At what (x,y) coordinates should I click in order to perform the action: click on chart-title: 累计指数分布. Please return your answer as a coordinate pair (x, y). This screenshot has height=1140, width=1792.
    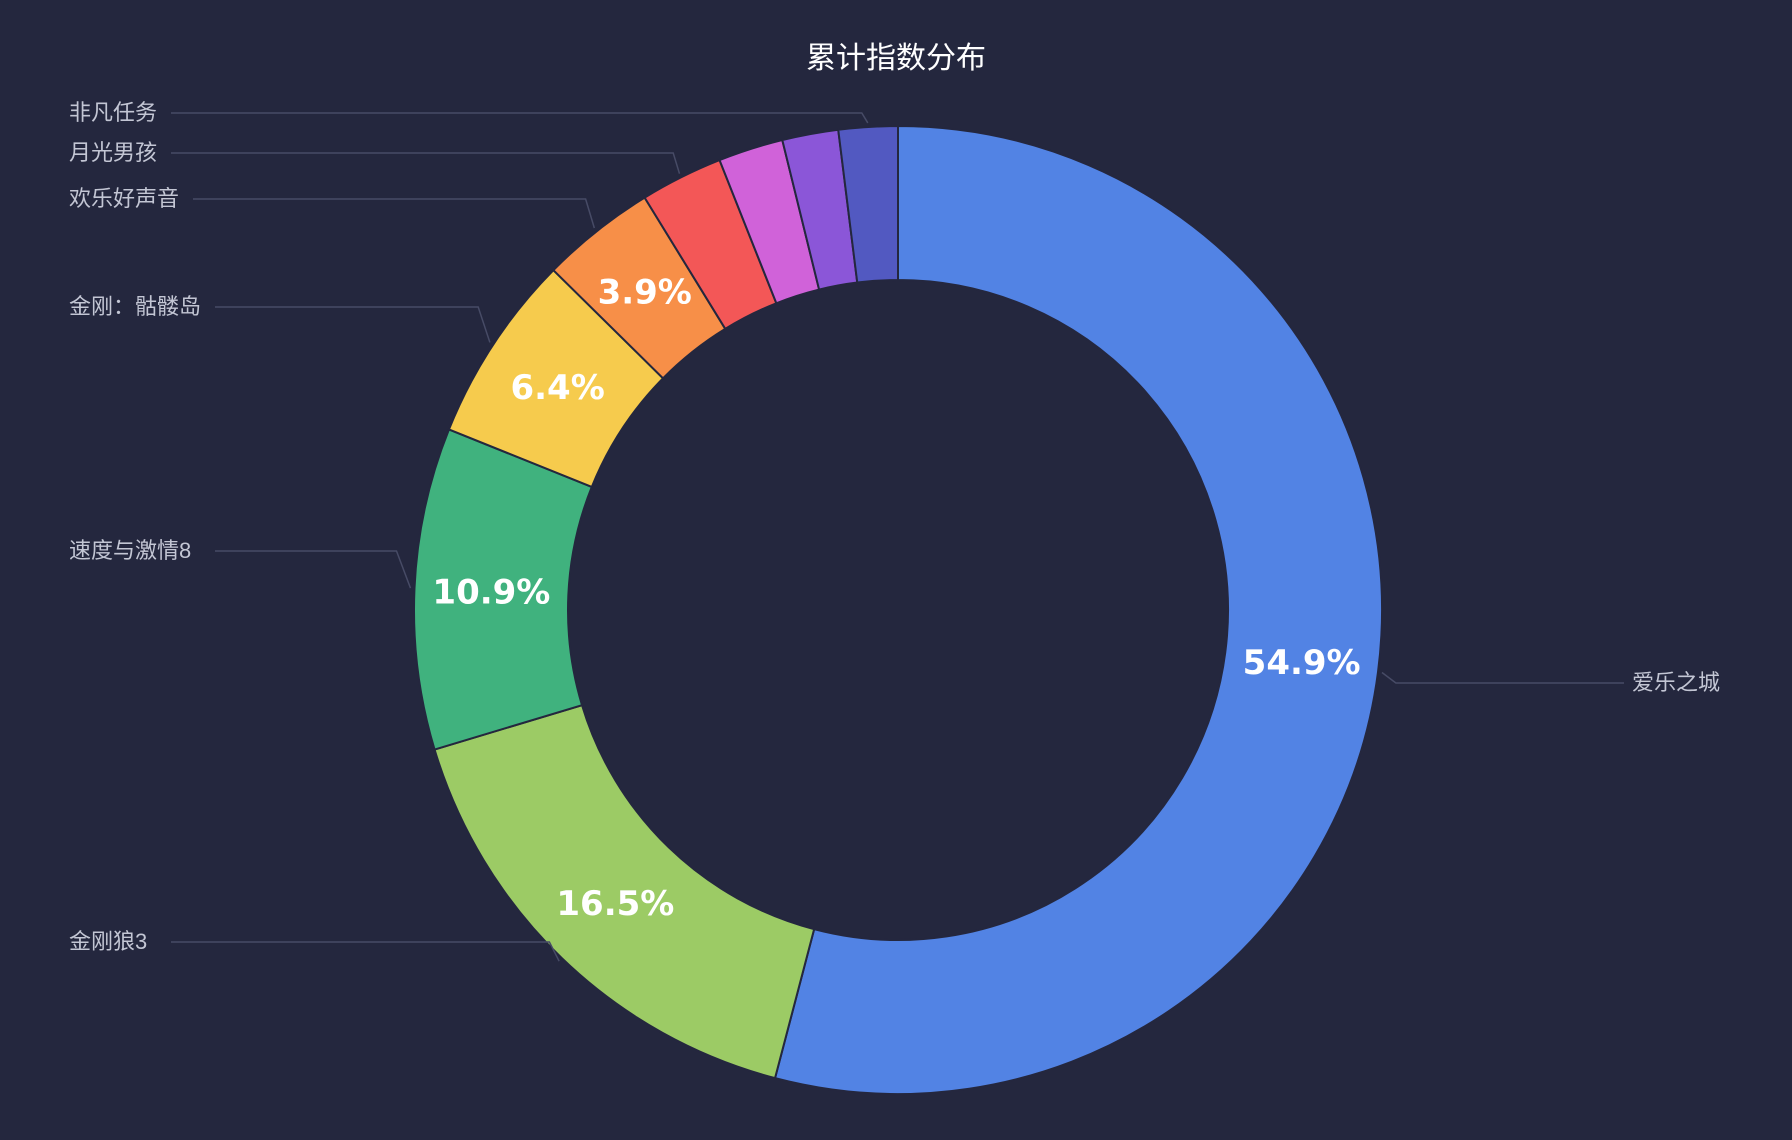
    Looking at the image, I should click on (896, 58).